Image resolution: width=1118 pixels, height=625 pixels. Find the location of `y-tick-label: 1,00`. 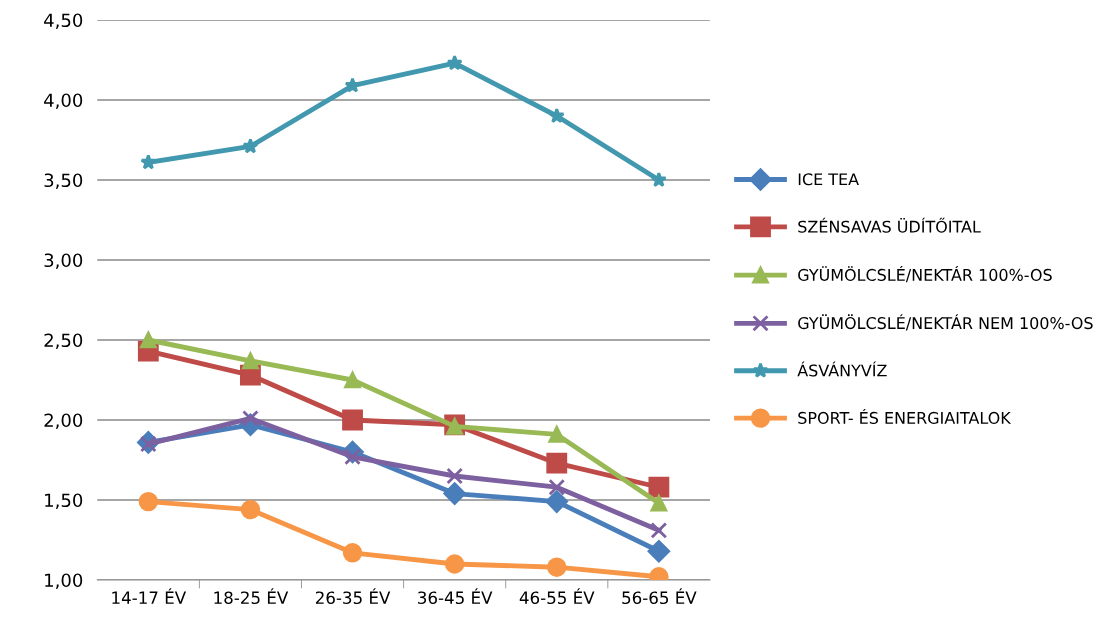

y-tick-label: 1,00 is located at coordinates (64, 581).